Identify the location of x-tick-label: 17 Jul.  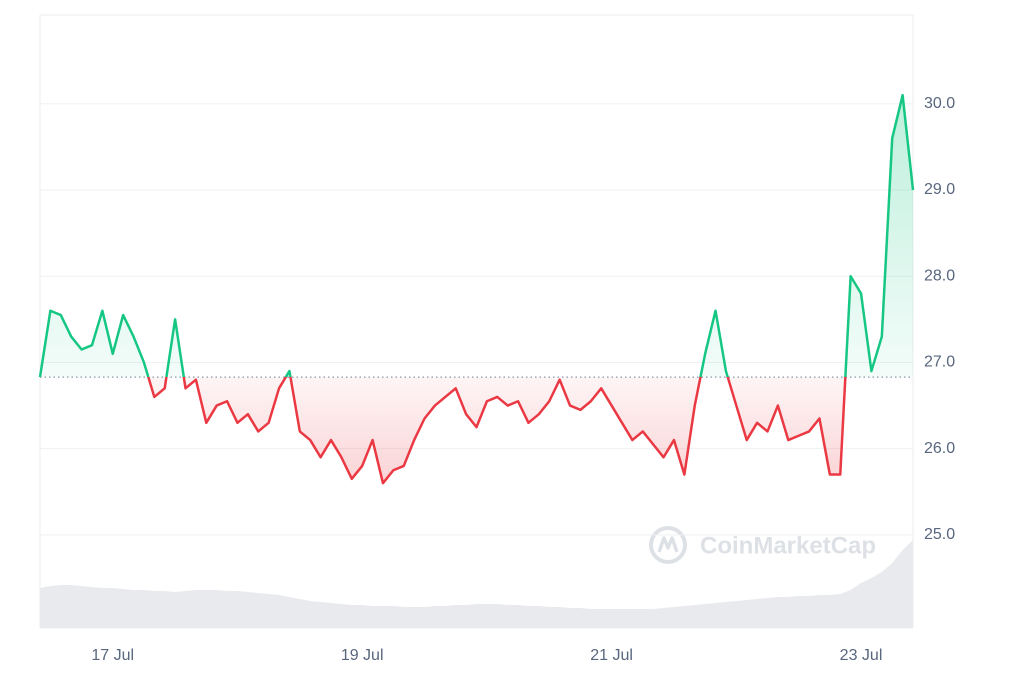
(112, 655).